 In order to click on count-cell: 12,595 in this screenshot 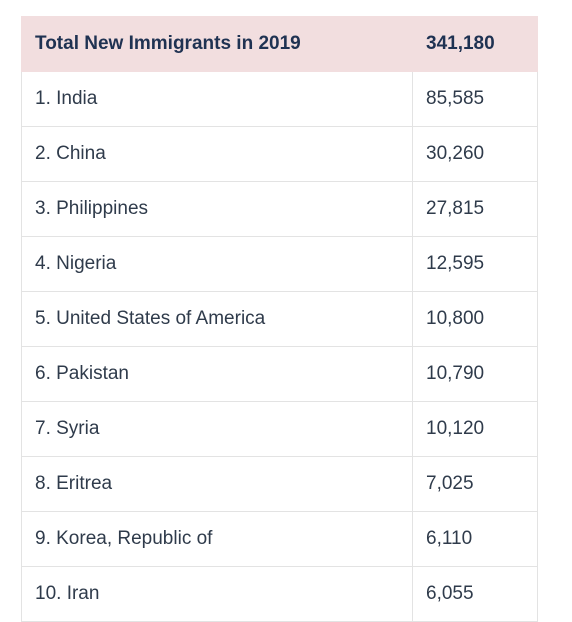, I will do `click(475, 264)`.